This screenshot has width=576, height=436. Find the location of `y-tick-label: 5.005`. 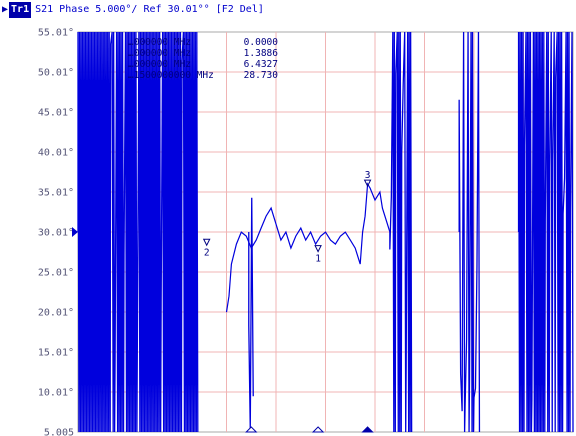

y-tick-label: 5.005 is located at coordinates (59, 432).